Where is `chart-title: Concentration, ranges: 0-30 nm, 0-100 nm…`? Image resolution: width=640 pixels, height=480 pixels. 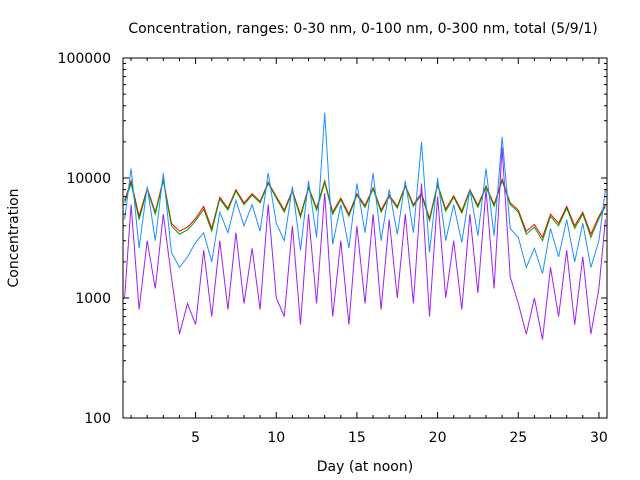 chart-title: Concentration, ranges: 0-30 nm, 0-100 nm… is located at coordinates (362, 29).